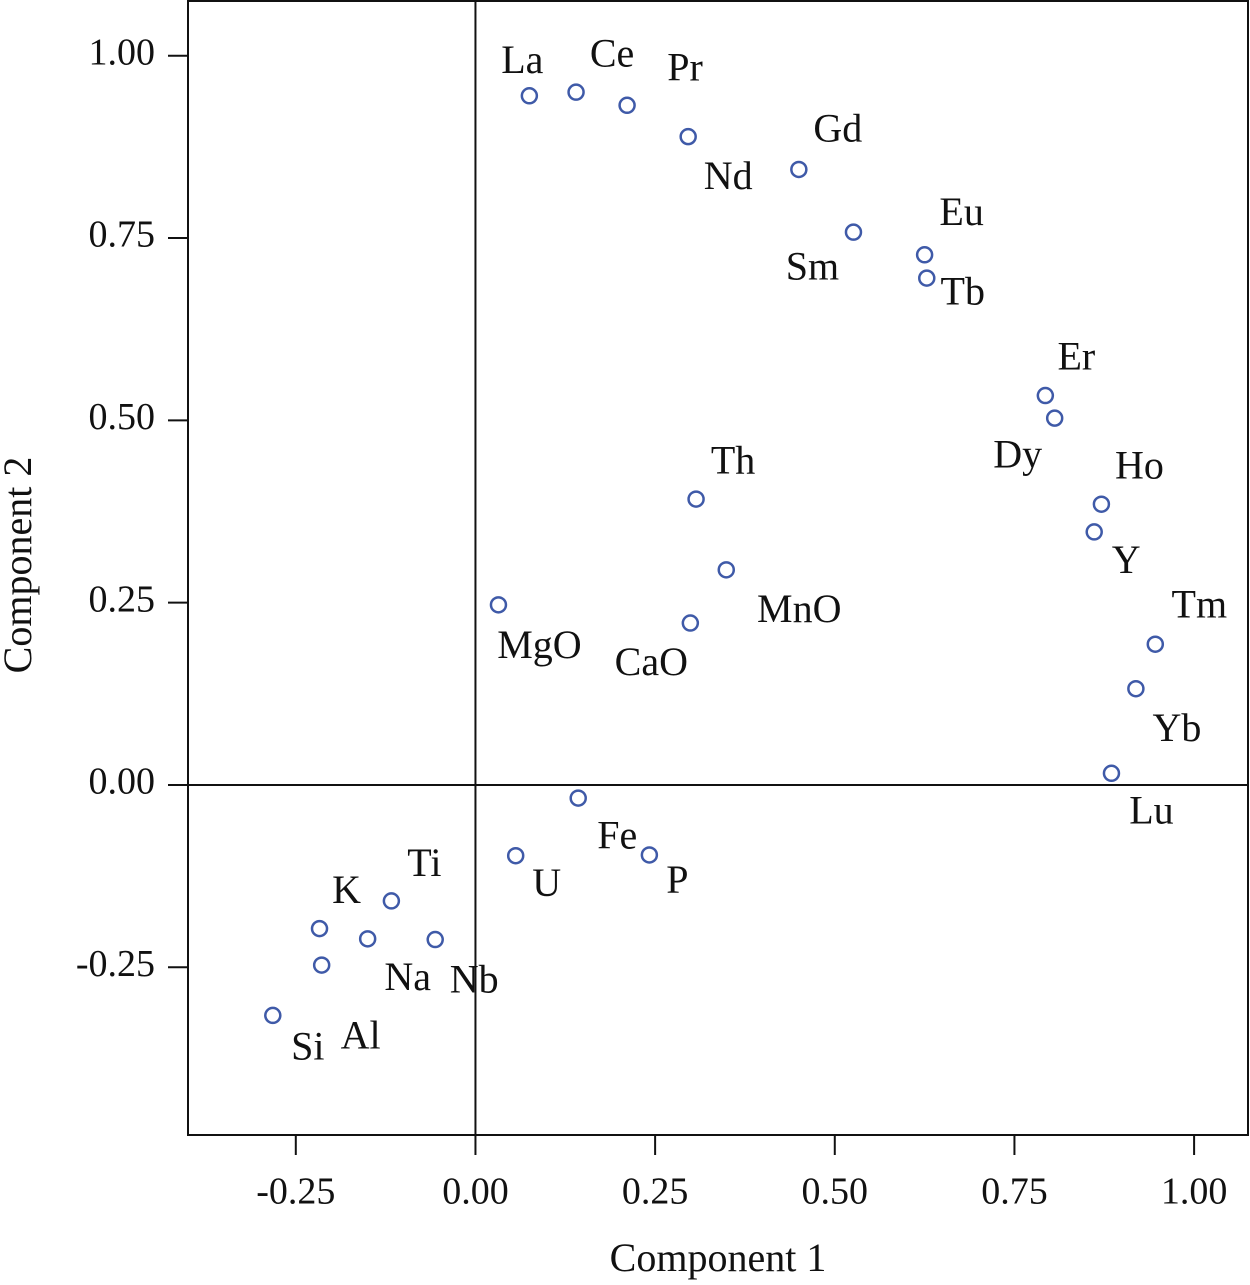 Image resolution: width=1250 pixels, height=1285 pixels. I want to click on x-tick-label: 0.50, so click(835, 1192).